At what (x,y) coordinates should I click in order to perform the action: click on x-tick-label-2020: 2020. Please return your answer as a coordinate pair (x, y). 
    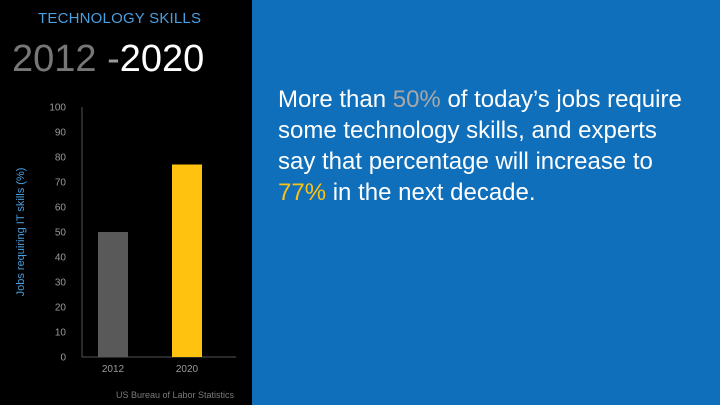
    Looking at the image, I should click on (187, 369).